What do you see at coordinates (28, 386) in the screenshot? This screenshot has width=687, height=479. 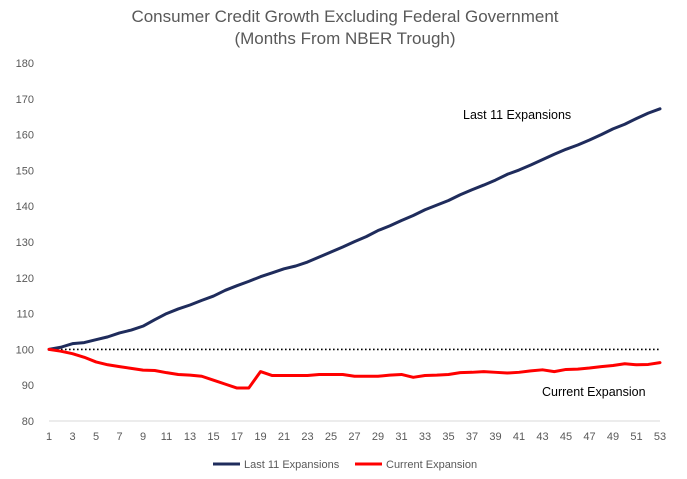 I see `y-tick-label: 90` at bounding box center [28, 386].